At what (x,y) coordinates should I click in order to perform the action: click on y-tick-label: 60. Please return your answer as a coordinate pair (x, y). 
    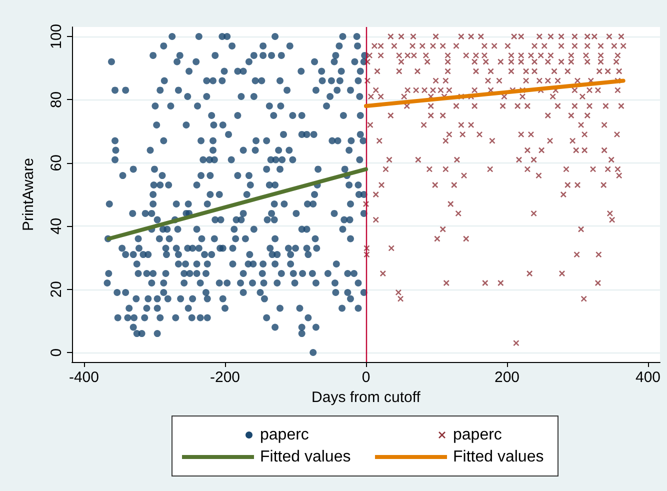
    Looking at the image, I should click on (56, 163).